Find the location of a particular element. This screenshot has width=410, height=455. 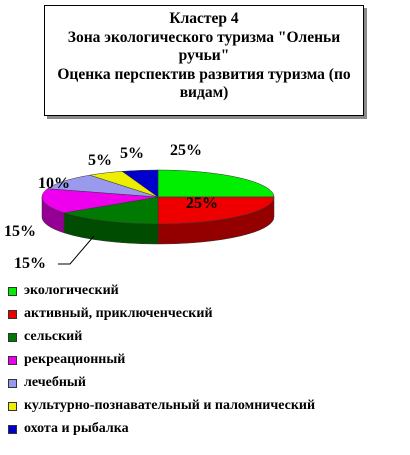

pie-data-label-3: 15% is located at coordinates (20, 231).